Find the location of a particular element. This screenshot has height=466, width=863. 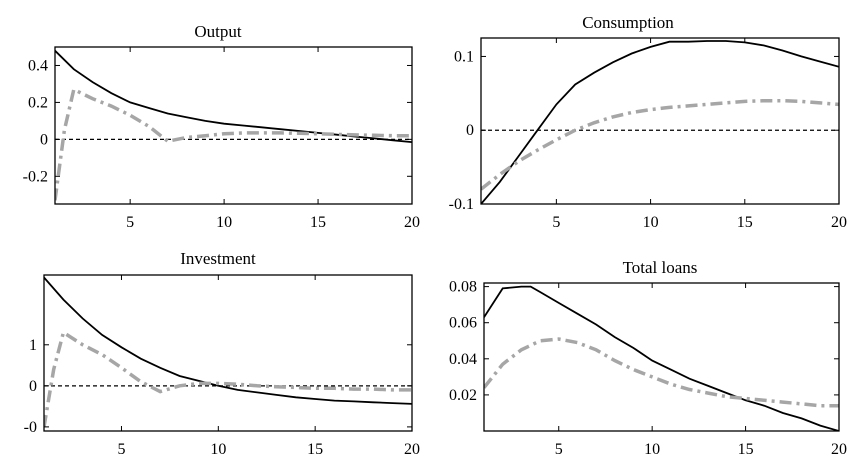

y-tick-label: -0.1 is located at coordinates (461, 204).